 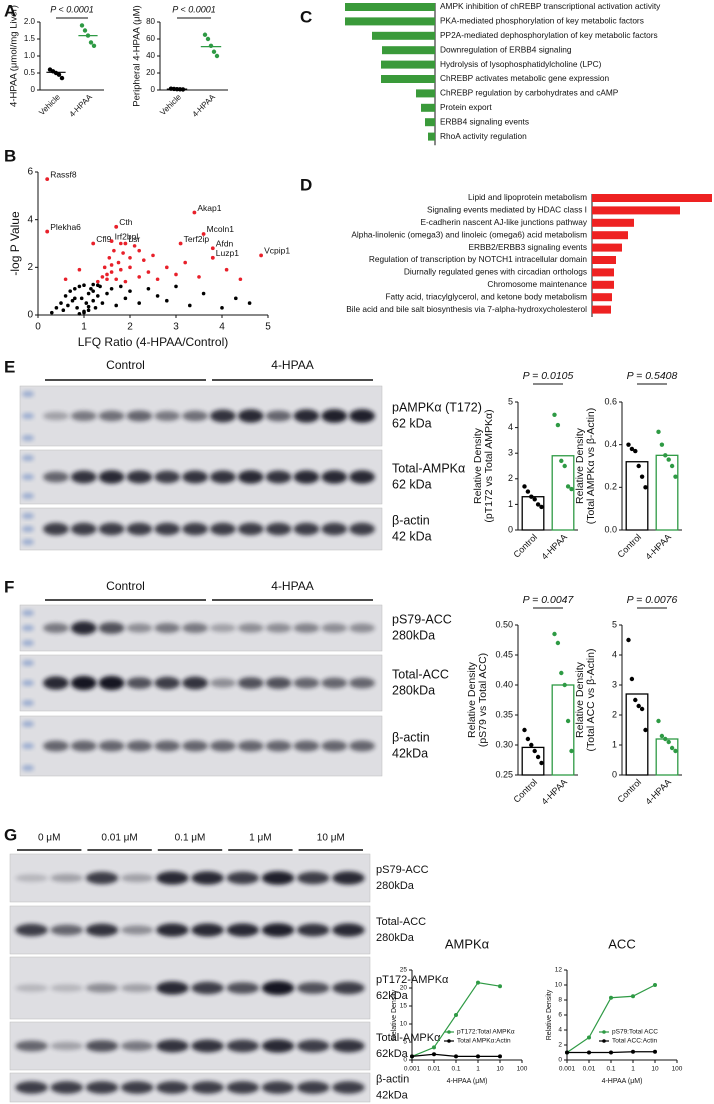 What do you see at coordinates (635, 1032) in the screenshot?
I see `legend-label: pS79:Total ACC` at bounding box center [635, 1032].